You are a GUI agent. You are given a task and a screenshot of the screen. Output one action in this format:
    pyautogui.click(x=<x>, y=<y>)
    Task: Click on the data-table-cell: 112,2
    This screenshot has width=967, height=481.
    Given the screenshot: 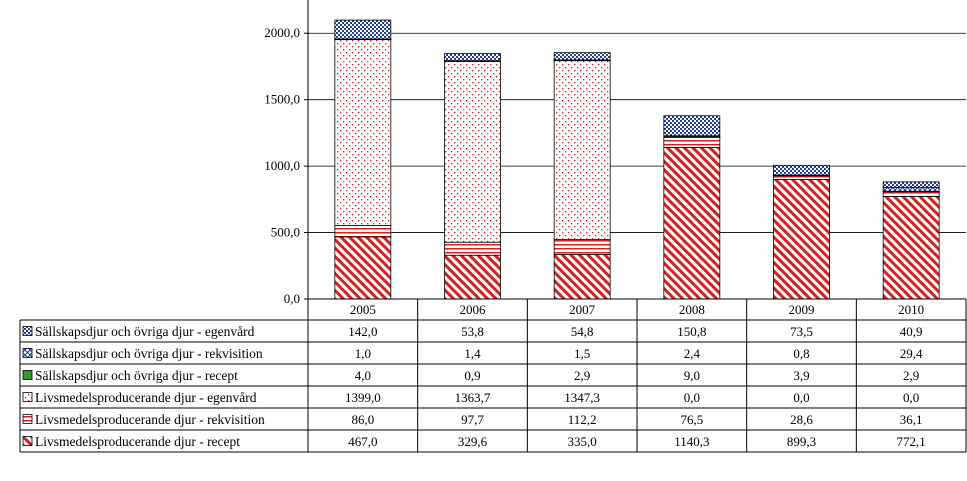 What is the action you would take?
    pyautogui.click(x=582, y=419)
    